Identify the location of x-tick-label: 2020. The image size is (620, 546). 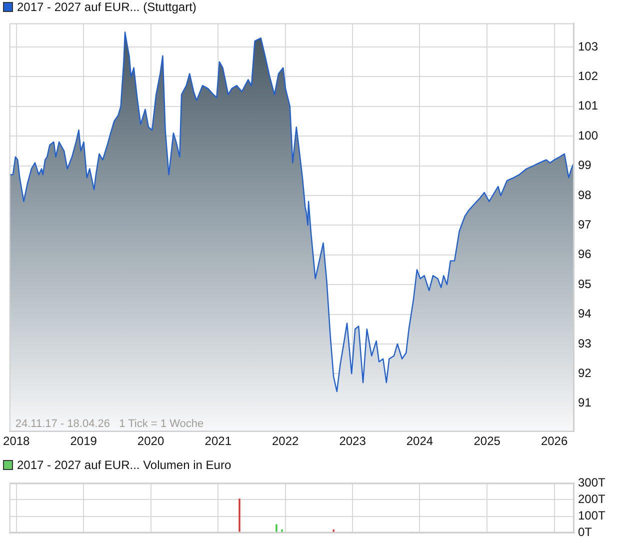
(150, 441).